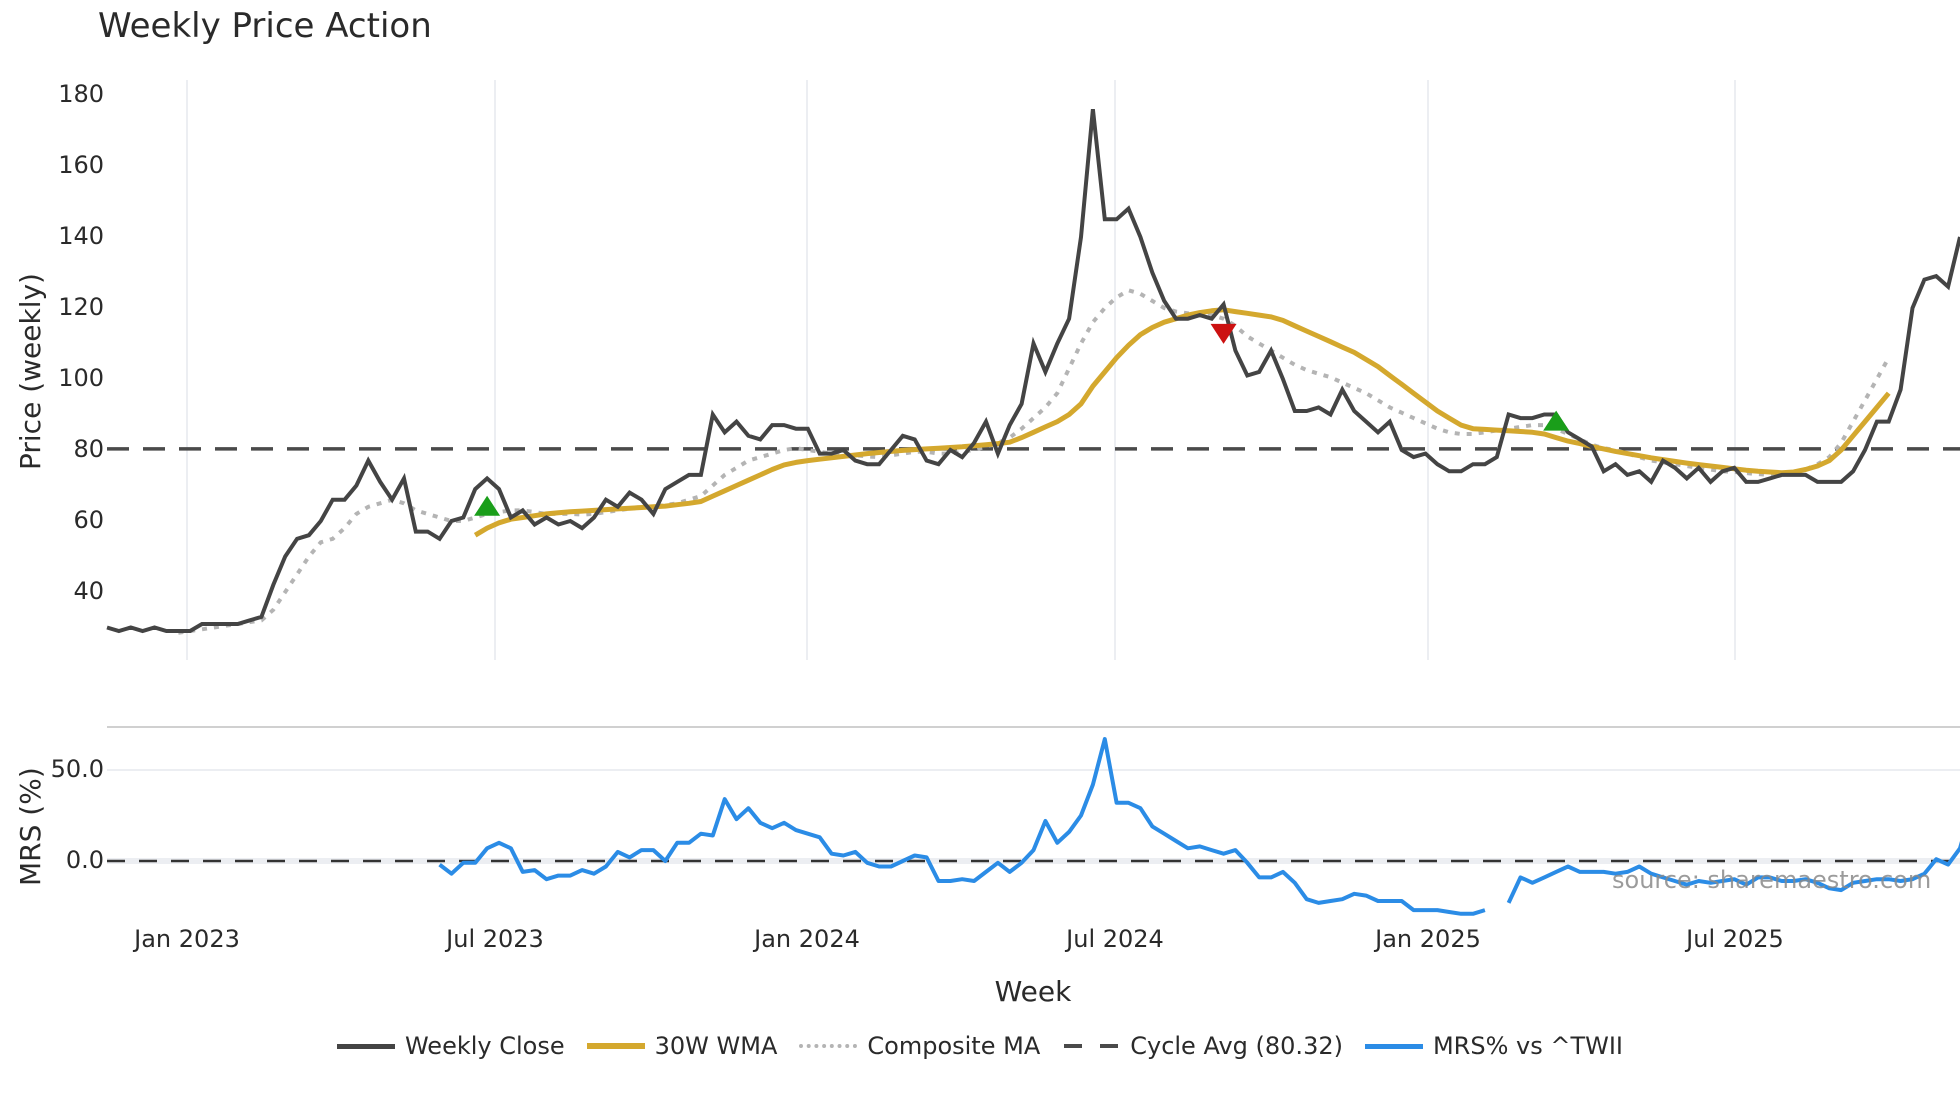  Describe the element at coordinates (81, 165) in the screenshot. I see `price-tick-label: 160` at that location.